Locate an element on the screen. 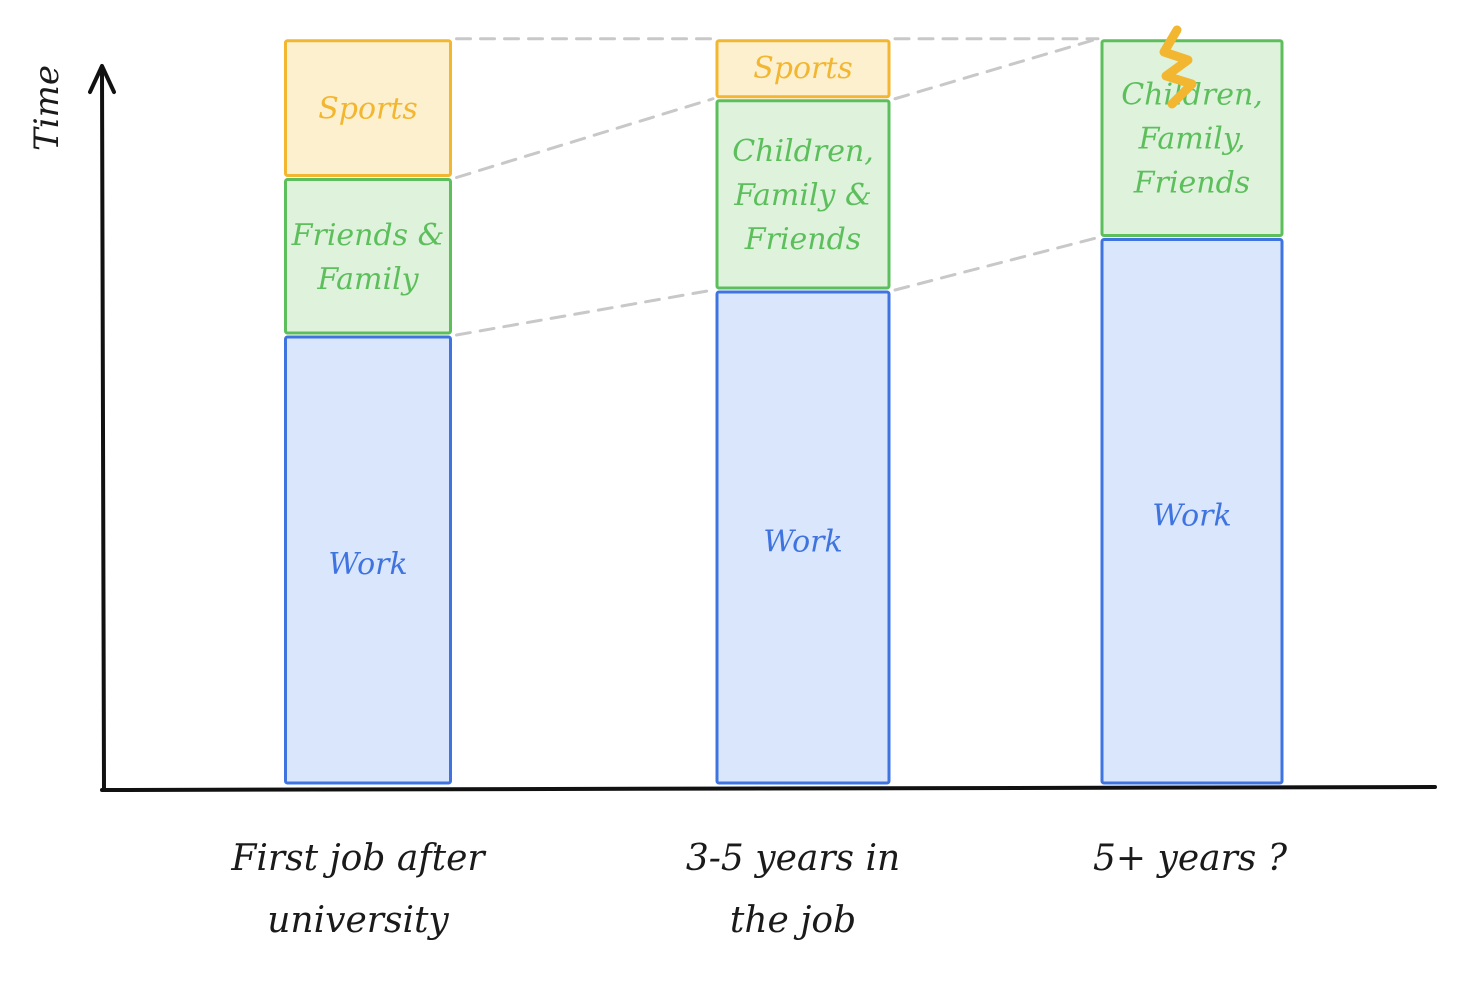 The image size is (1475, 1000). bar-stack-2: Work Children, Family & Friends Sports is located at coordinates (803, 412).